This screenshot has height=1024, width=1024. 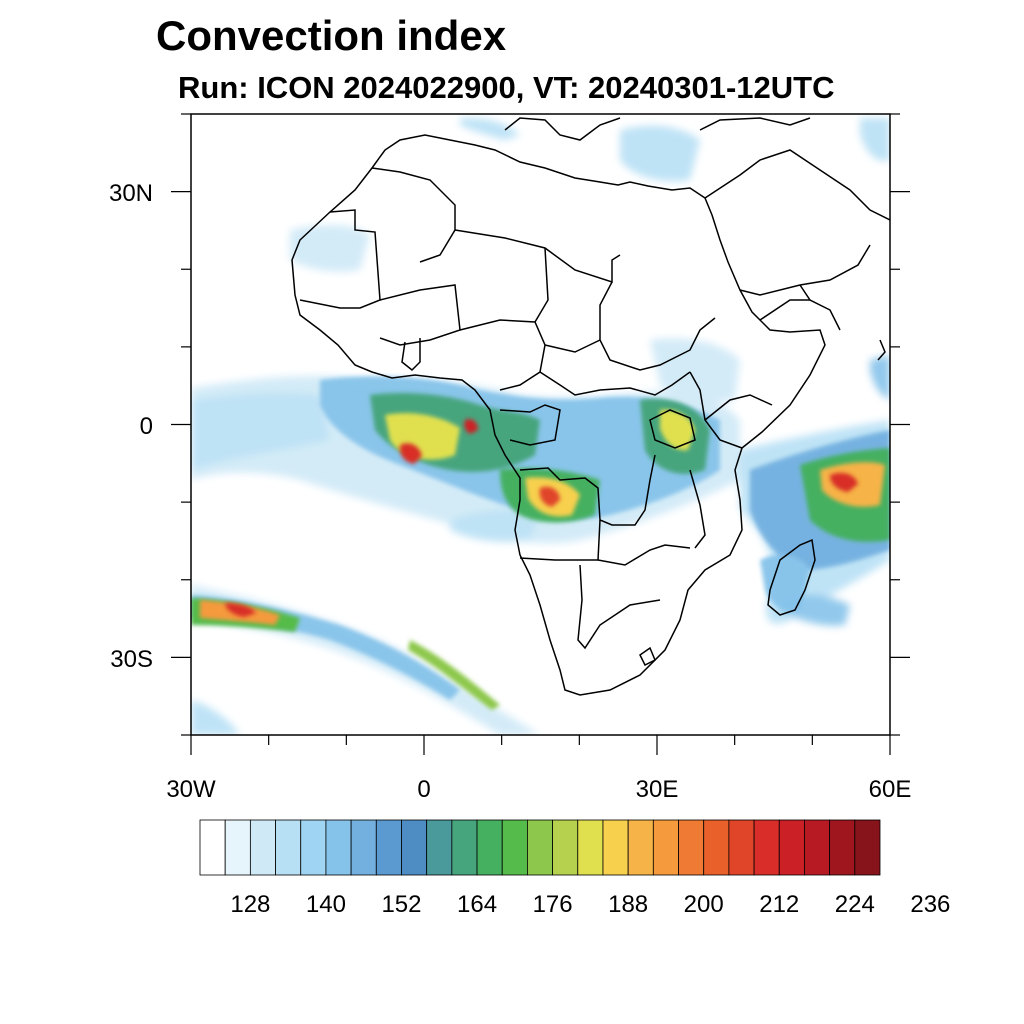 What do you see at coordinates (191, 789) in the screenshot?
I see `lon-label-30w: 30W` at bounding box center [191, 789].